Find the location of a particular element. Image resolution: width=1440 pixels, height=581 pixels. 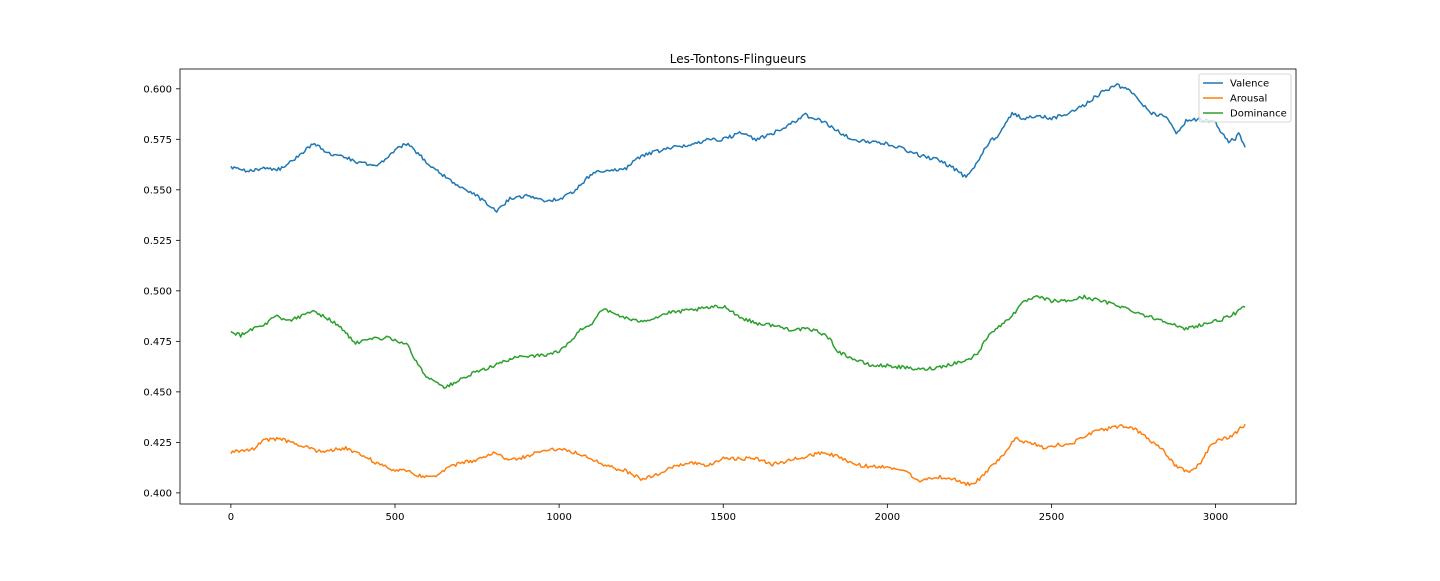

x-tick-label: 500 is located at coordinates (394, 517).